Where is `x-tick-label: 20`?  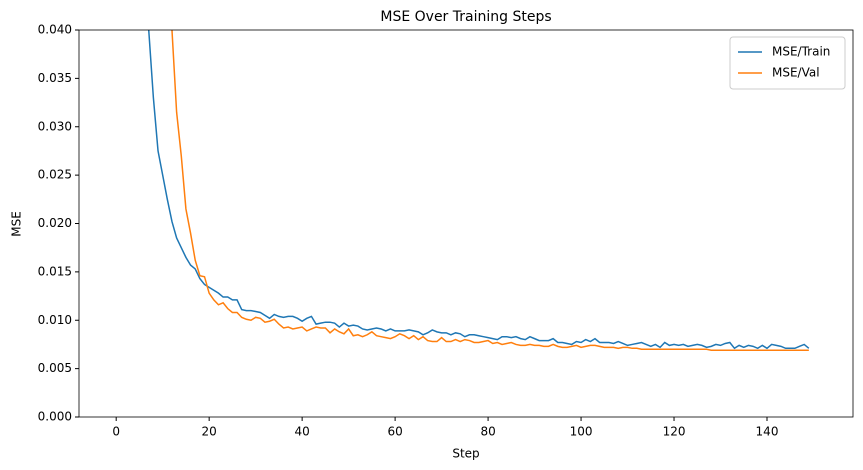
x-tick-label: 20 is located at coordinates (209, 432).